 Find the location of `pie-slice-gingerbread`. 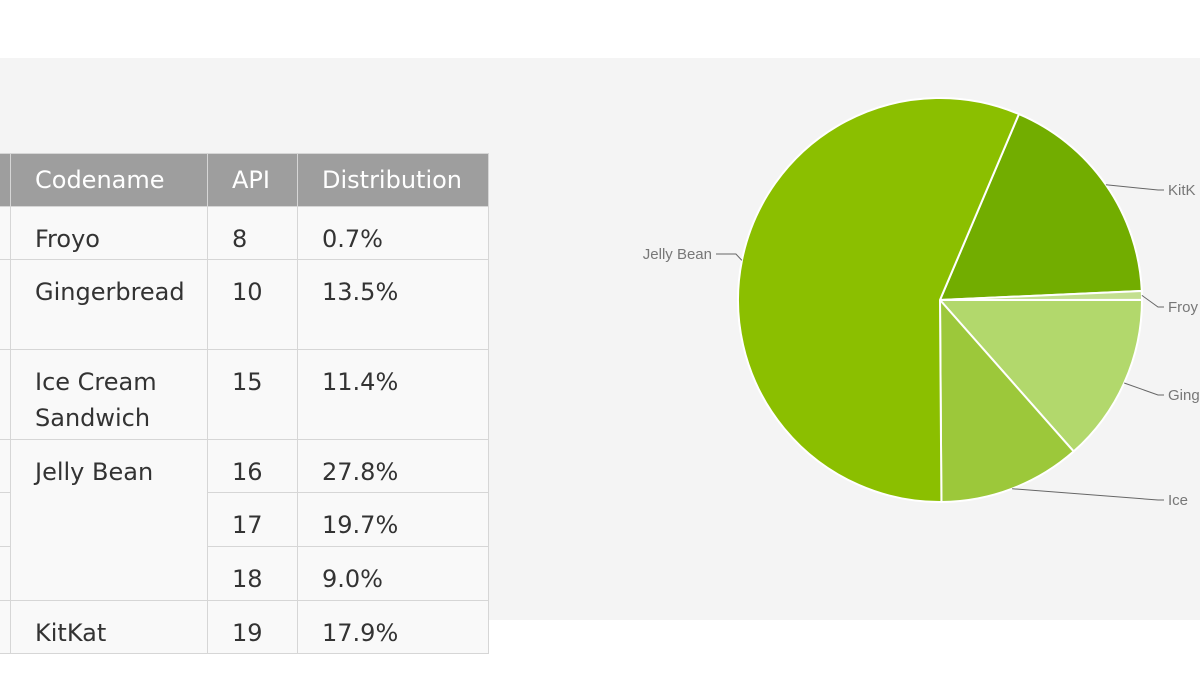

pie-slice-gingerbread is located at coordinates (1040, 375).